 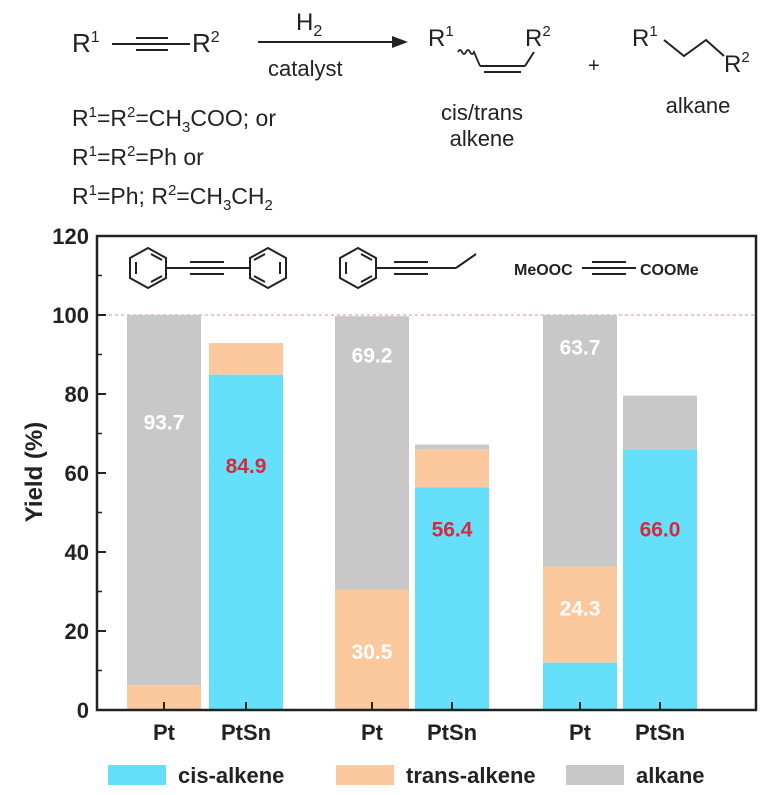 I want to click on alkene-r1: R1, so click(x=441, y=37).